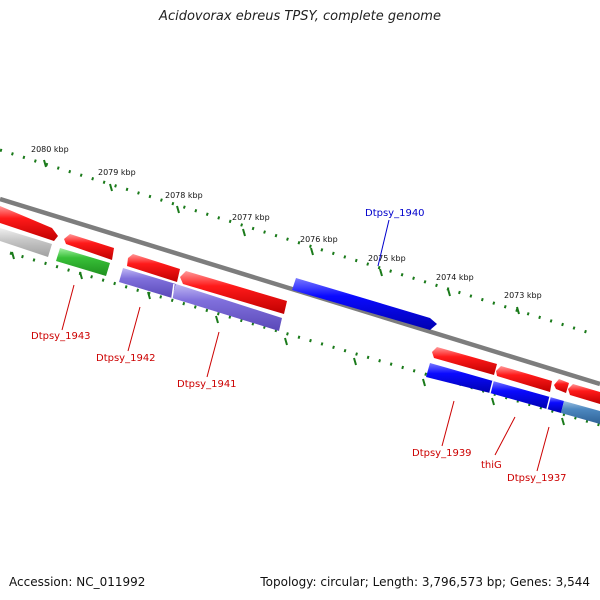 Image resolution: width=600 pixels, height=600 pixels. Describe the element at coordinates (50, 149) in the screenshot. I see `kbp-label: 2080 kbp` at that location.